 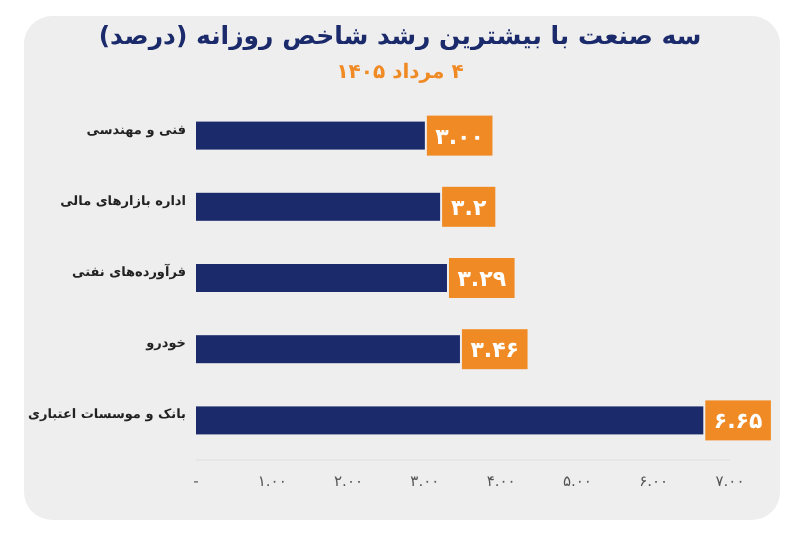 What do you see at coordinates (482, 279) in the screenshot?
I see `data-label: ۳.۲۹` at bounding box center [482, 279].